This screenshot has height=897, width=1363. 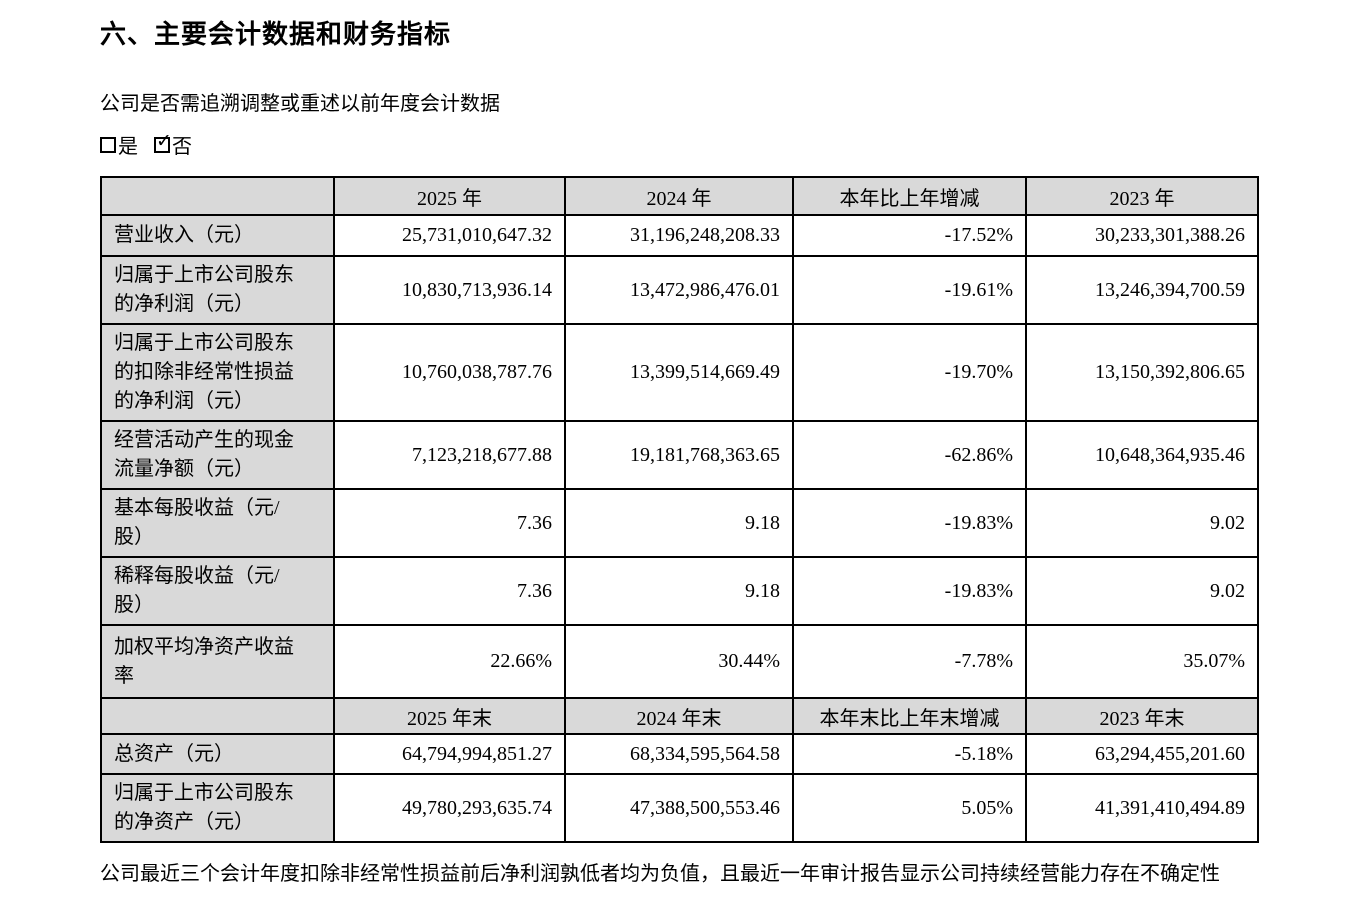 I want to click on cell-2024: 19,181,768,363.65, so click(x=679, y=455).